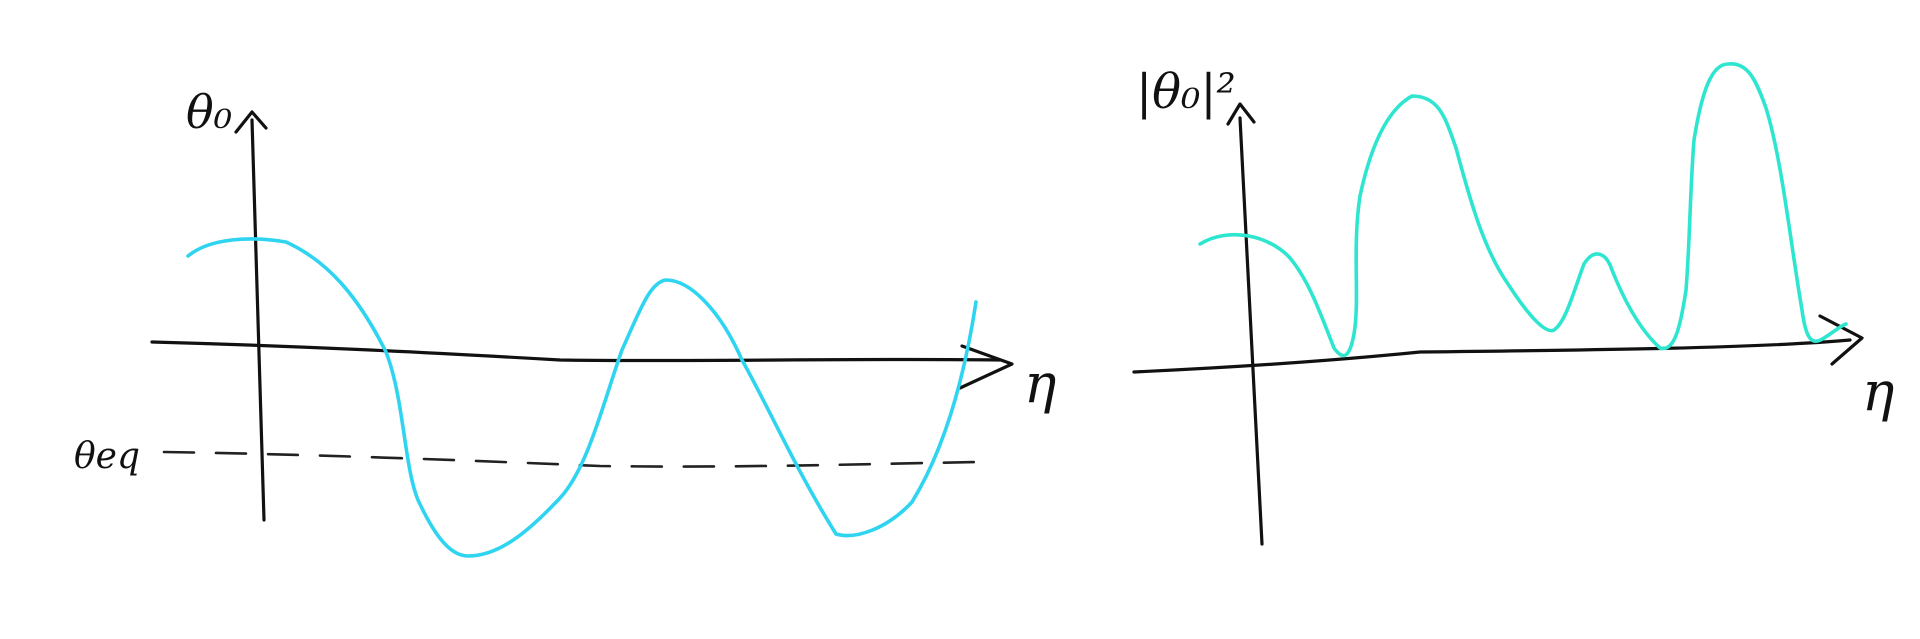  Describe the element at coordinates (986, 367) in the screenshot. I see `left-x-arrowhead` at that location.